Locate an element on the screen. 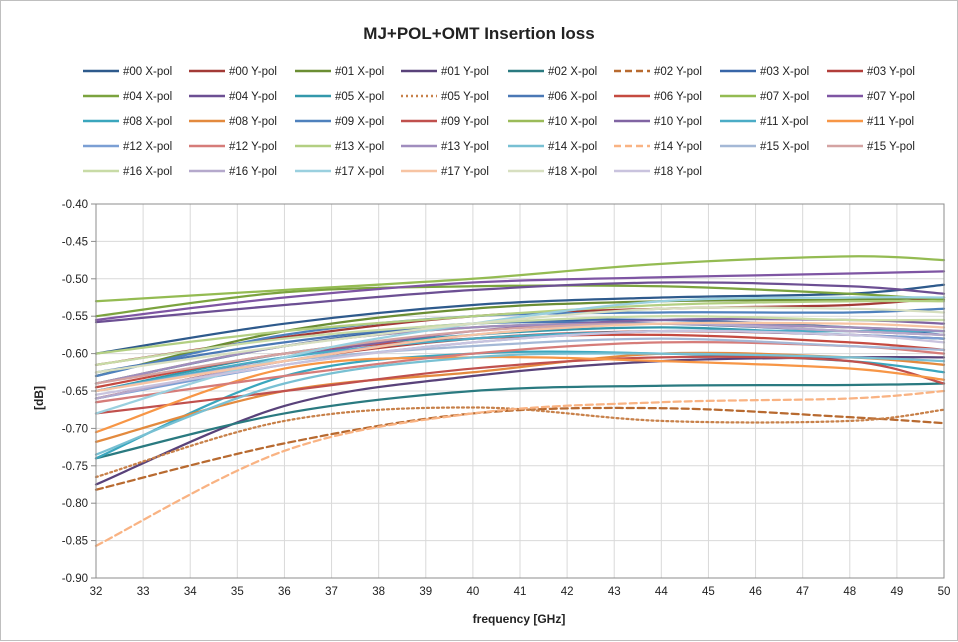 The width and height of the screenshot is (958, 642). legend-item: #12 Y-pol is located at coordinates (233, 147).